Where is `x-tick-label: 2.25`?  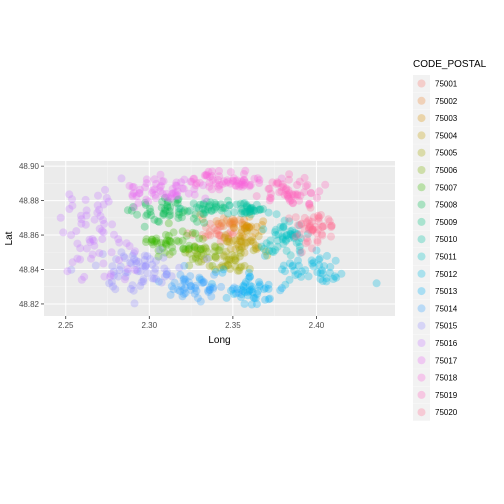 x-tick-label: 2.25 is located at coordinates (66, 325).